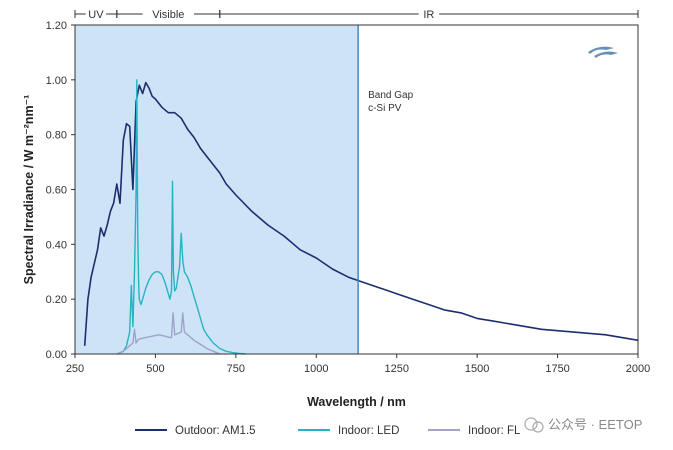 Image resolution: width=673 pixels, height=450 pixels. I want to click on y-tick-label: 0.60, so click(56, 191).